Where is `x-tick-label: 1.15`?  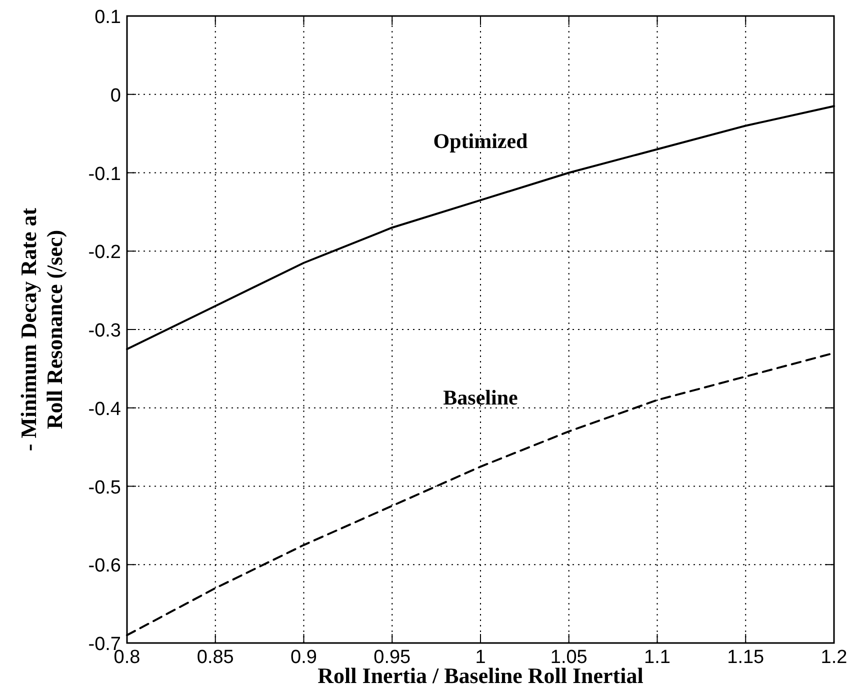
x-tick-label: 1.15 is located at coordinates (745, 657).